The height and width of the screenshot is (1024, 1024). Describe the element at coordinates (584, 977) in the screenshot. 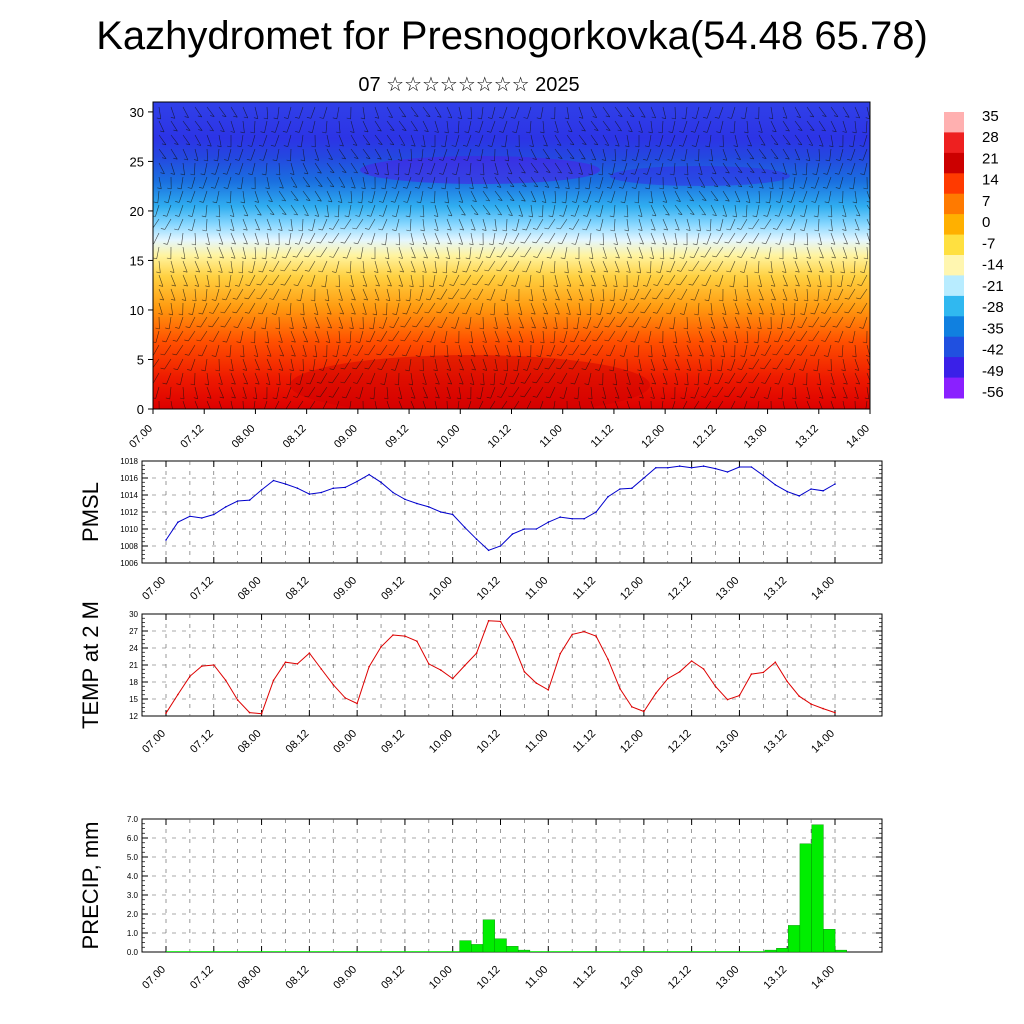

I see `x-tick-label: 11.12` at that location.